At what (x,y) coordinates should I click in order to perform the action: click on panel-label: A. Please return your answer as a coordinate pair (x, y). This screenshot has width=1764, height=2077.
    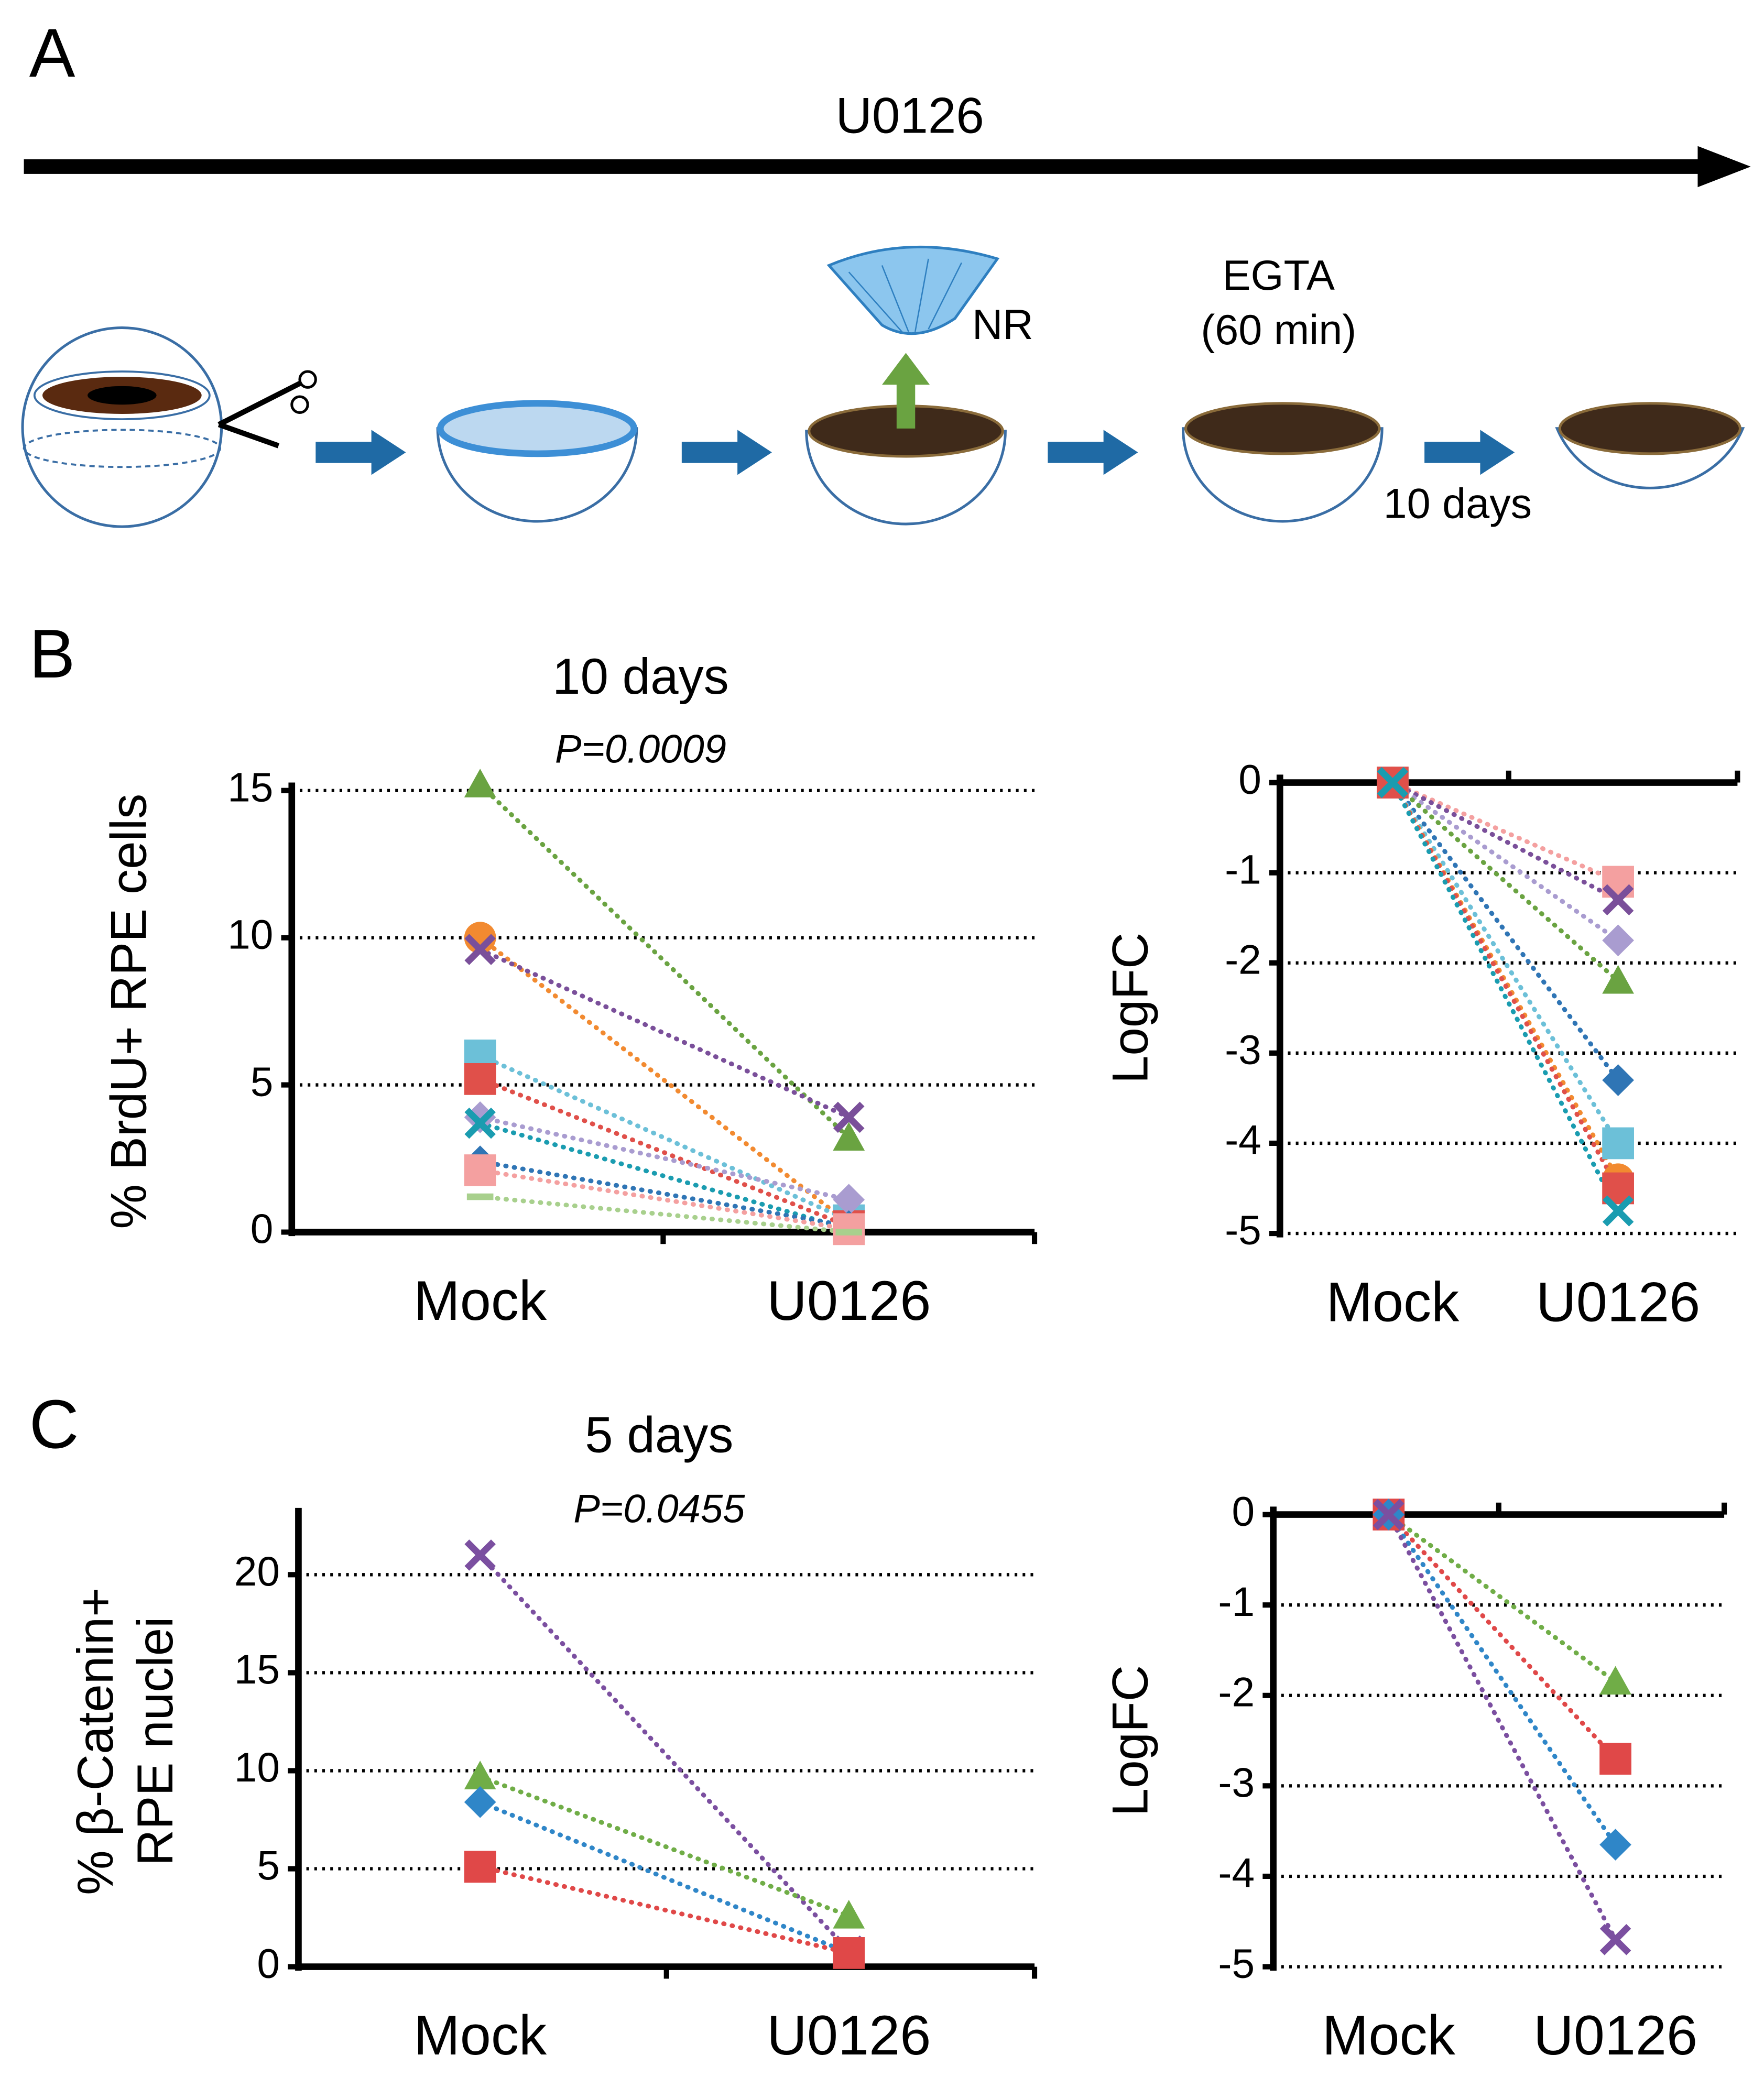
    Looking at the image, I should click on (52, 52).